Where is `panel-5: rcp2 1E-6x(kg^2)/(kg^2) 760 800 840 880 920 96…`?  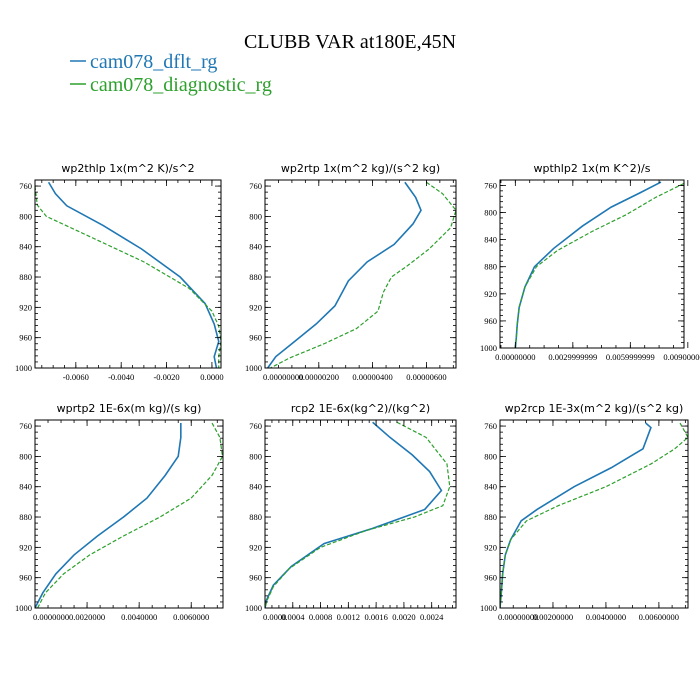 panel-5: rcp2 1E-6x(kg^2)/(kg^2) 760 800 840 880 920 96… is located at coordinates (351, 512).